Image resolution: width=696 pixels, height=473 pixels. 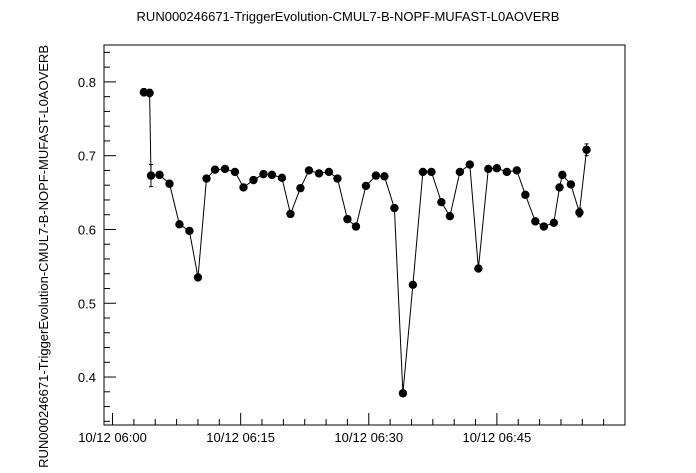 I want to click on y-tick-label: 0.6, so click(x=87, y=229).